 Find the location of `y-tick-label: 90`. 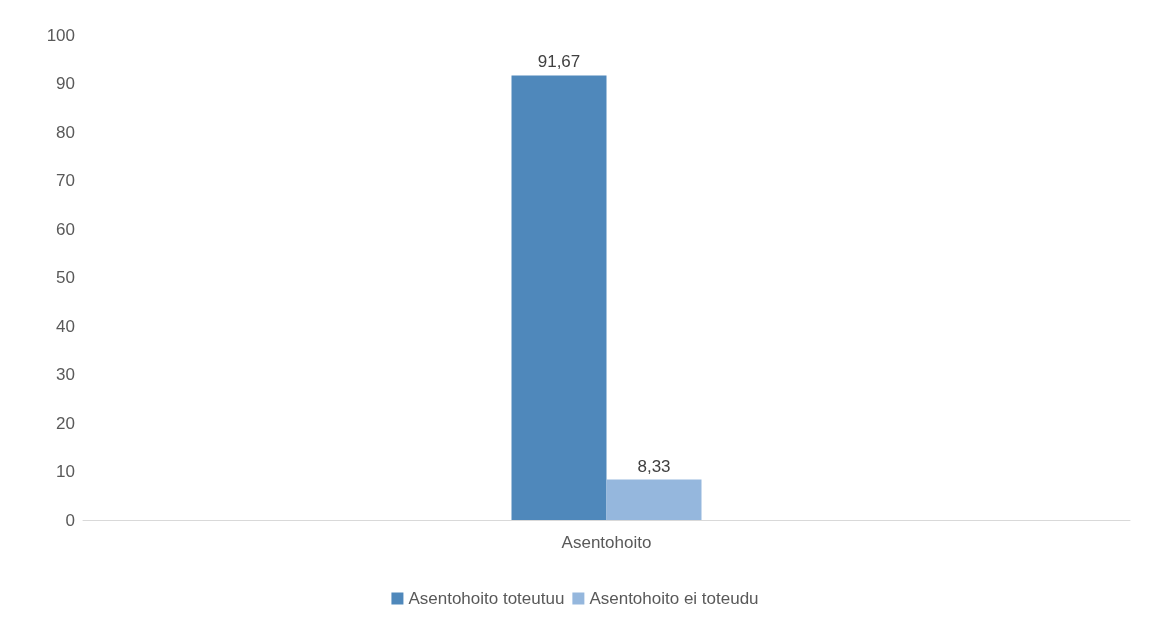

y-tick-label: 90 is located at coordinates (65, 83).